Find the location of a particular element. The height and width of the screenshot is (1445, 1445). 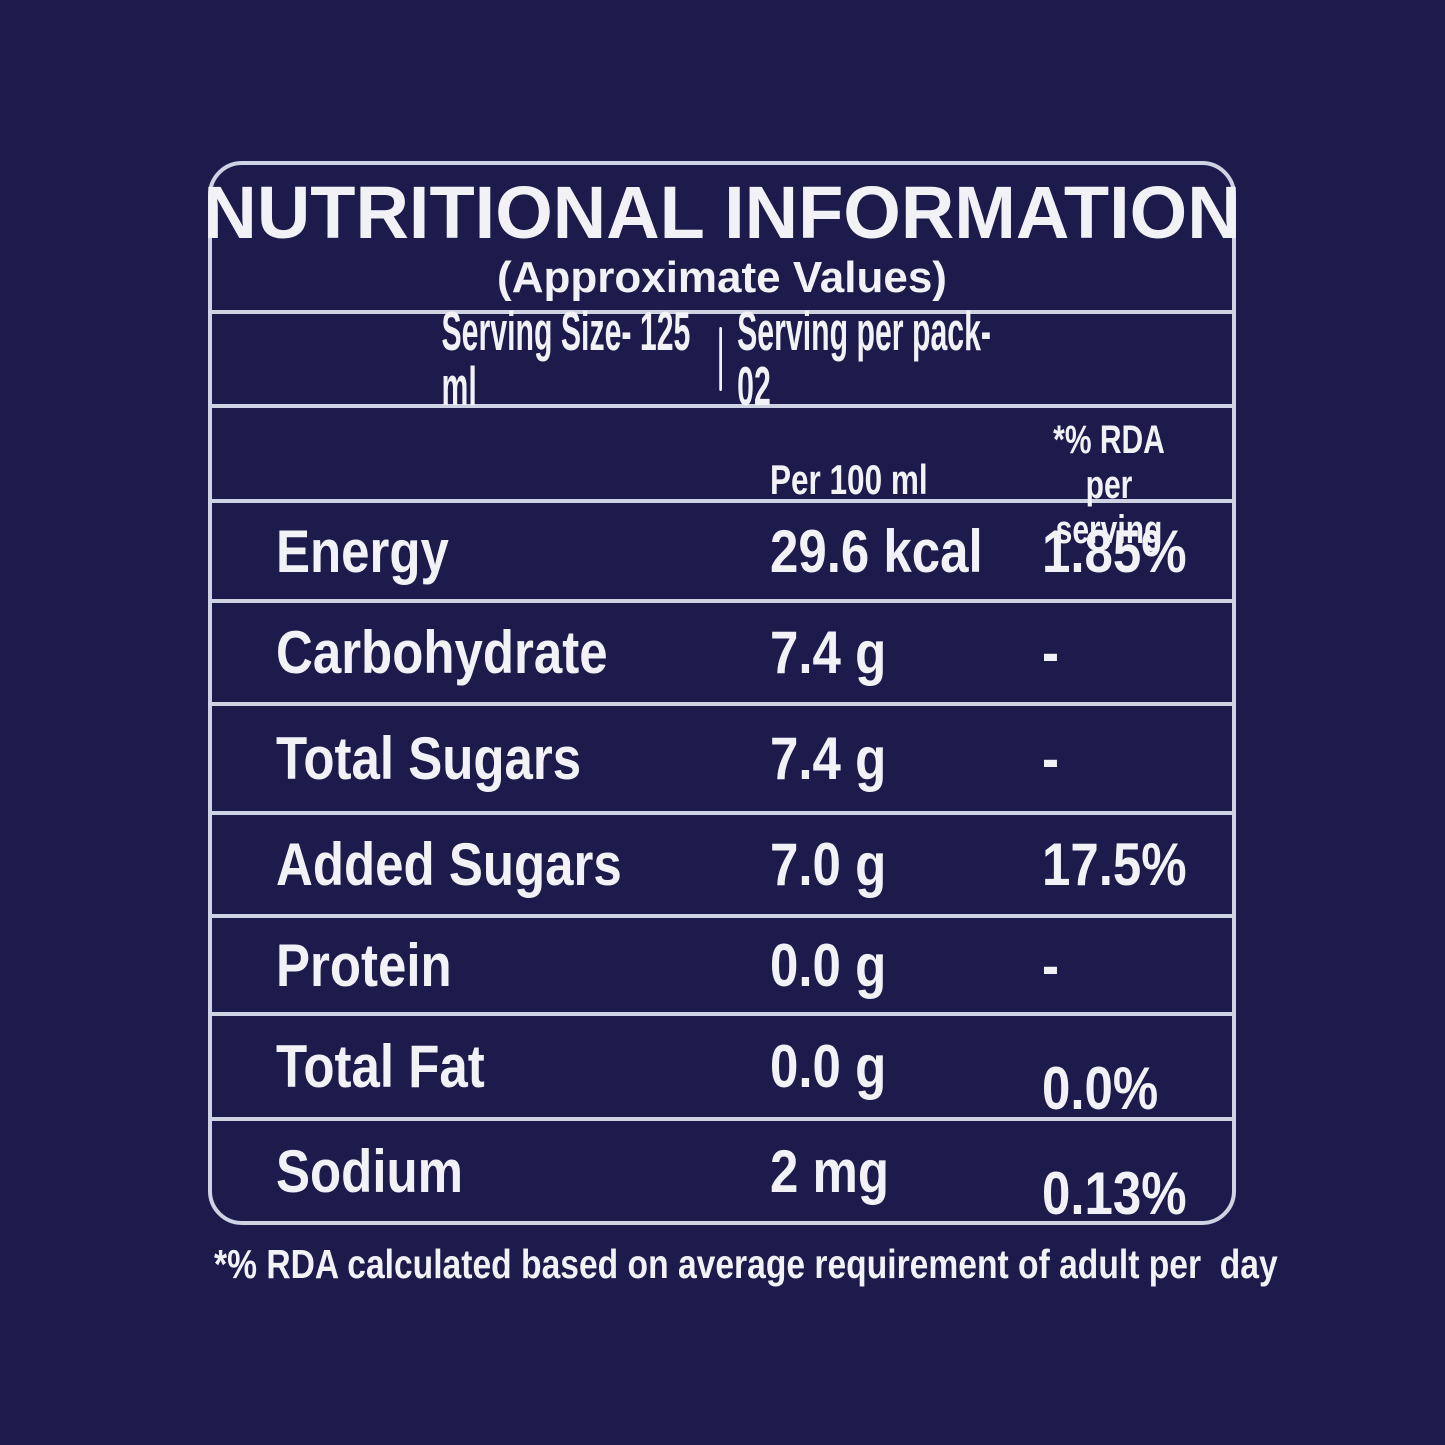

serving-divider-bar is located at coordinates (720, 359).